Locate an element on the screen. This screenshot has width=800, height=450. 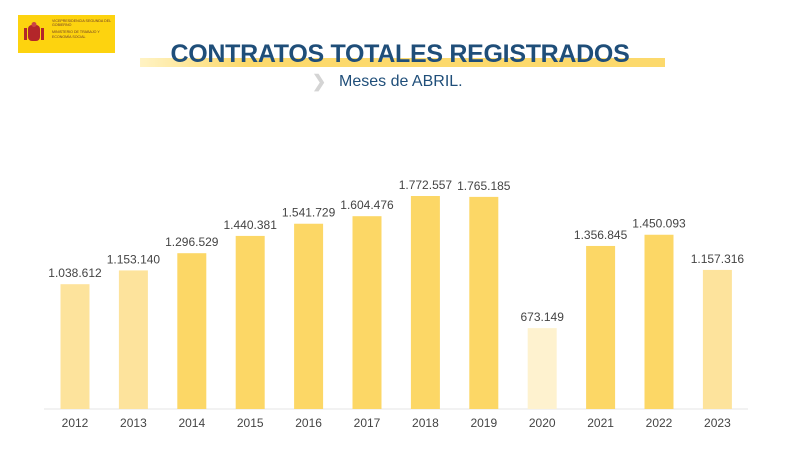
coat-of-arms-icon is located at coordinates (34, 31).